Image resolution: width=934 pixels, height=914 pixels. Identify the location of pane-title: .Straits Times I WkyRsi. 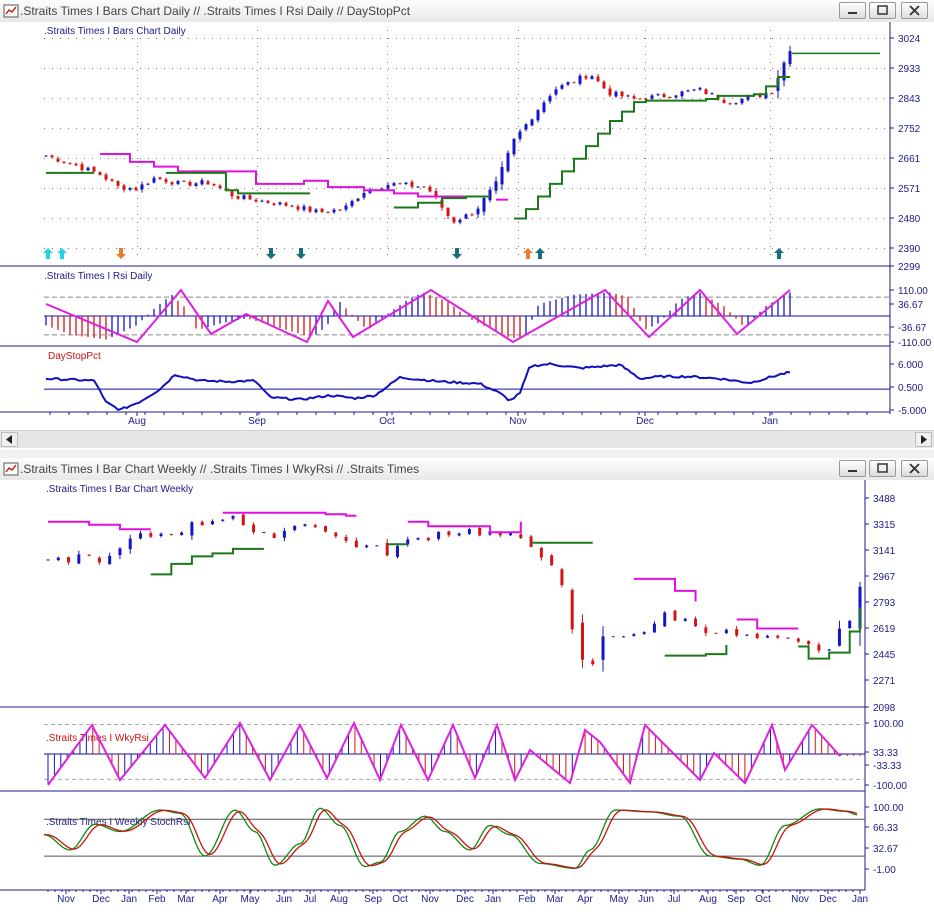
(97, 738).